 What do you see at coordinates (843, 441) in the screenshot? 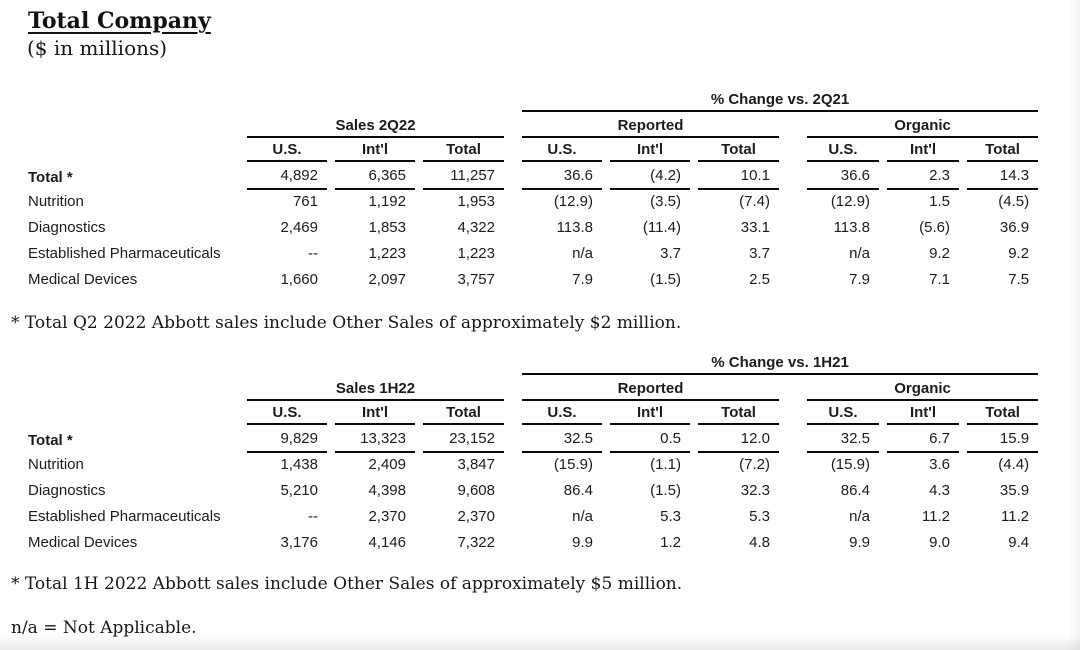
I see `value-cell: 32.5` at bounding box center [843, 441].